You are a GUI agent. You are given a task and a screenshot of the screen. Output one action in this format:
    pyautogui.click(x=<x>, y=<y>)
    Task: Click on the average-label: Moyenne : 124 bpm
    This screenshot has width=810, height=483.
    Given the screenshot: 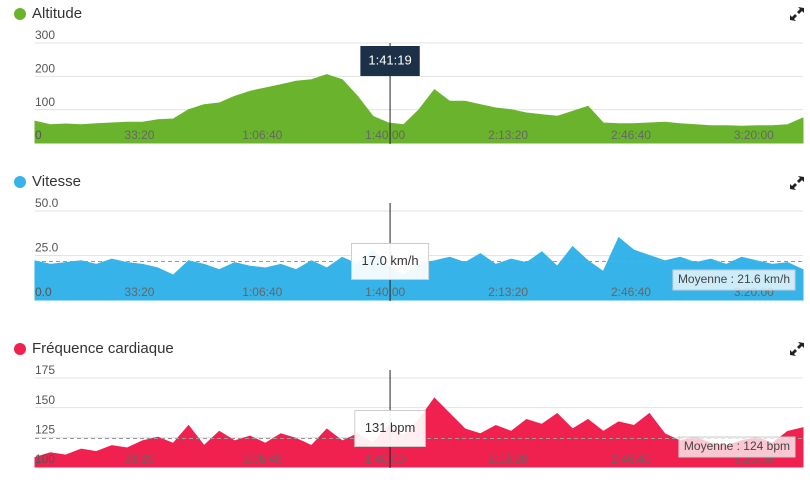 What is the action you would take?
    pyautogui.click(x=737, y=446)
    